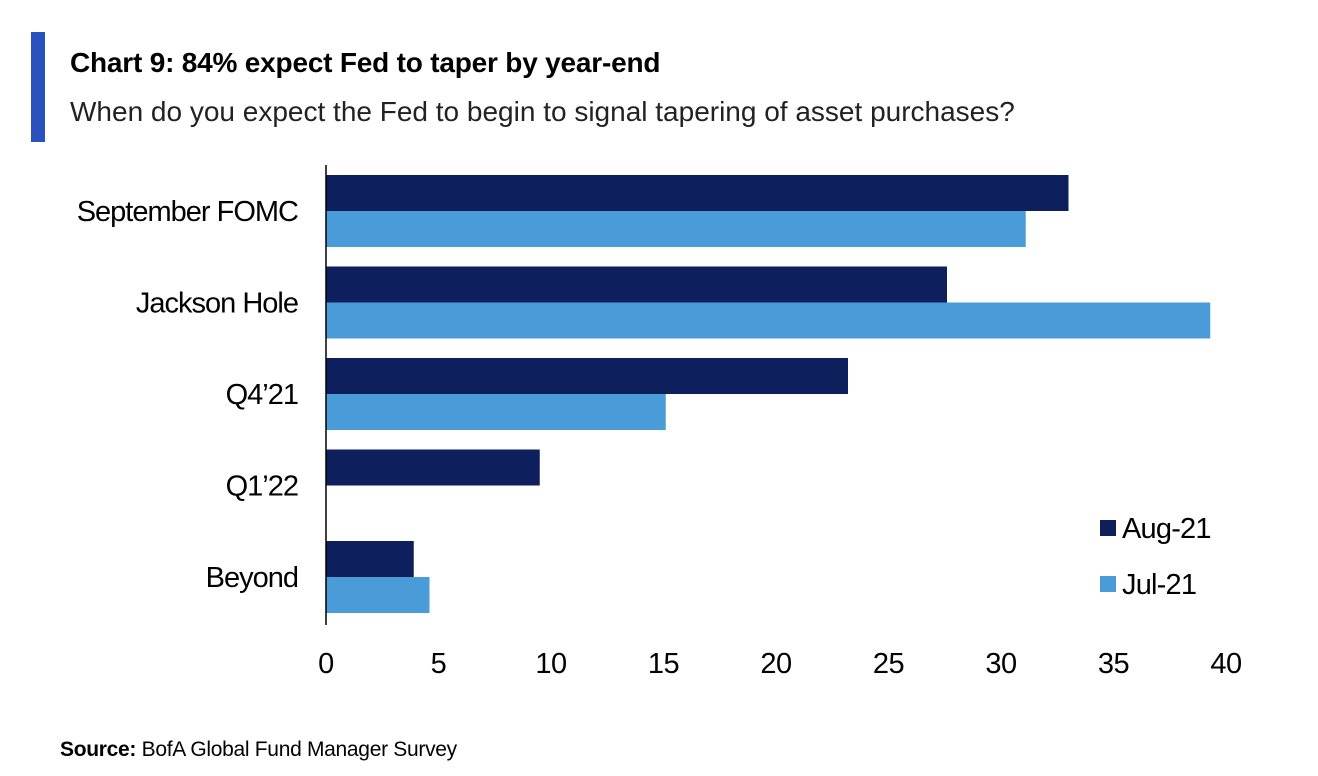 Image resolution: width=1318 pixels, height=776 pixels. What do you see at coordinates (217, 304) in the screenshot?
I see `category-label: Jackson Hole` at bounding box center [217, 304].